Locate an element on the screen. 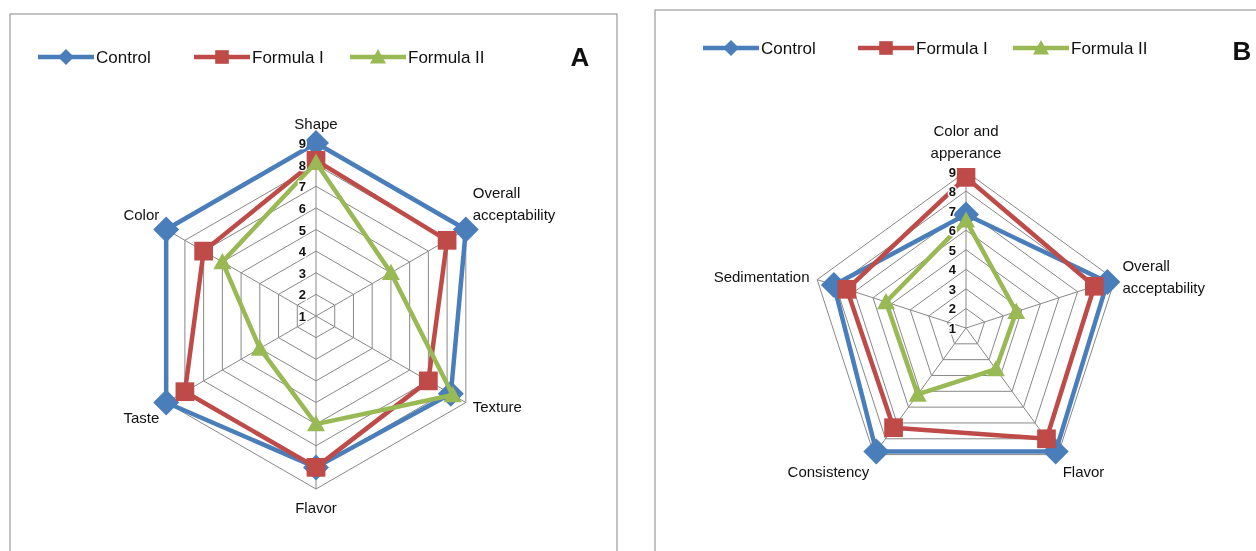 The image size is (1256, 551). spoke-label: Taste is located at coordinates (141, 417).